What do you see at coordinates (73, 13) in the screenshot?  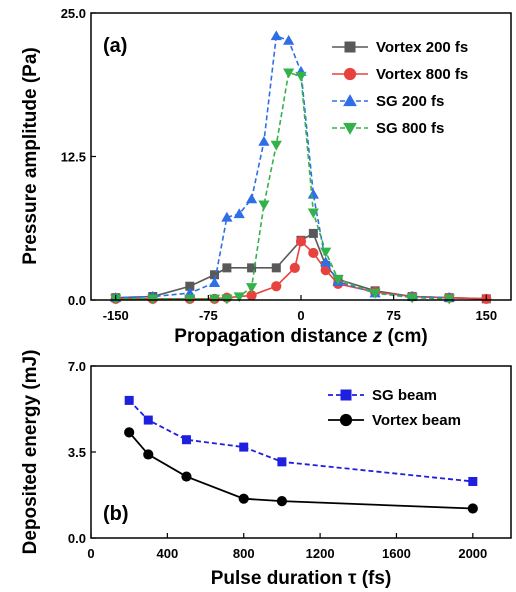 I see `panel-a-y-tick-label: 25.0` at bounding box center [73, 13].